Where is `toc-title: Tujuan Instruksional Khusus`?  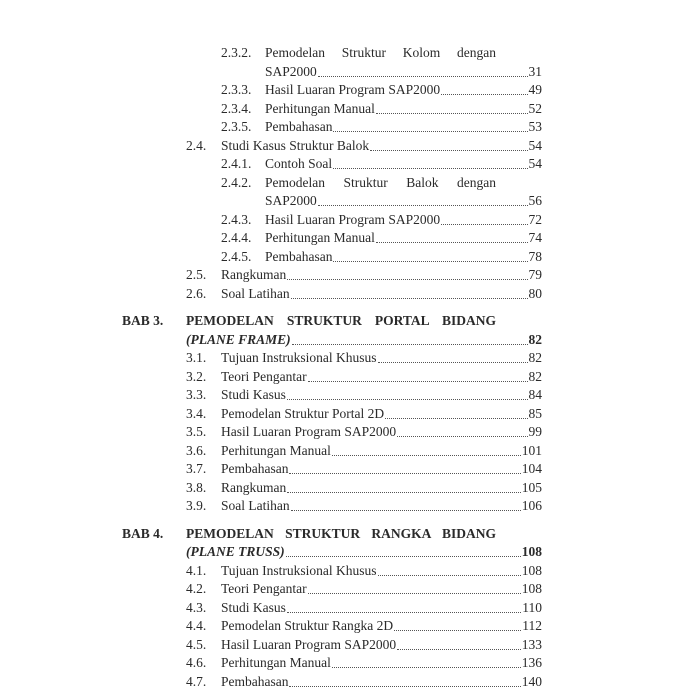 toc-title: Tujuan Instruksional Khusus is located at coordinates (299, 570).